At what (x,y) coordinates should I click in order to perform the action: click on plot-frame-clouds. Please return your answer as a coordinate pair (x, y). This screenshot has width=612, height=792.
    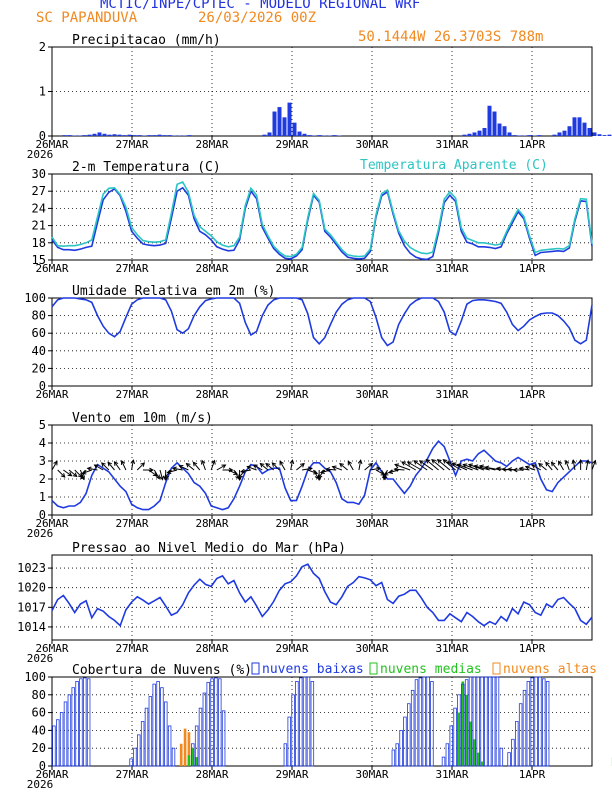
    Looking at the image, I should click on (322, 721).